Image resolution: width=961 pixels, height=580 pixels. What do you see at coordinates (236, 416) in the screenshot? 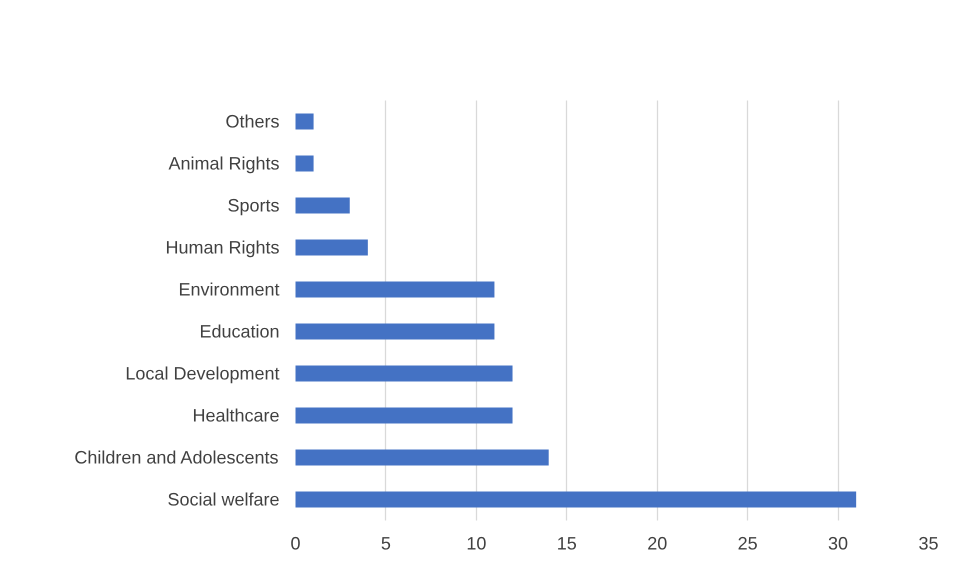
I see `y-tick-label: Healthcare` at bounding box center [236, 416].